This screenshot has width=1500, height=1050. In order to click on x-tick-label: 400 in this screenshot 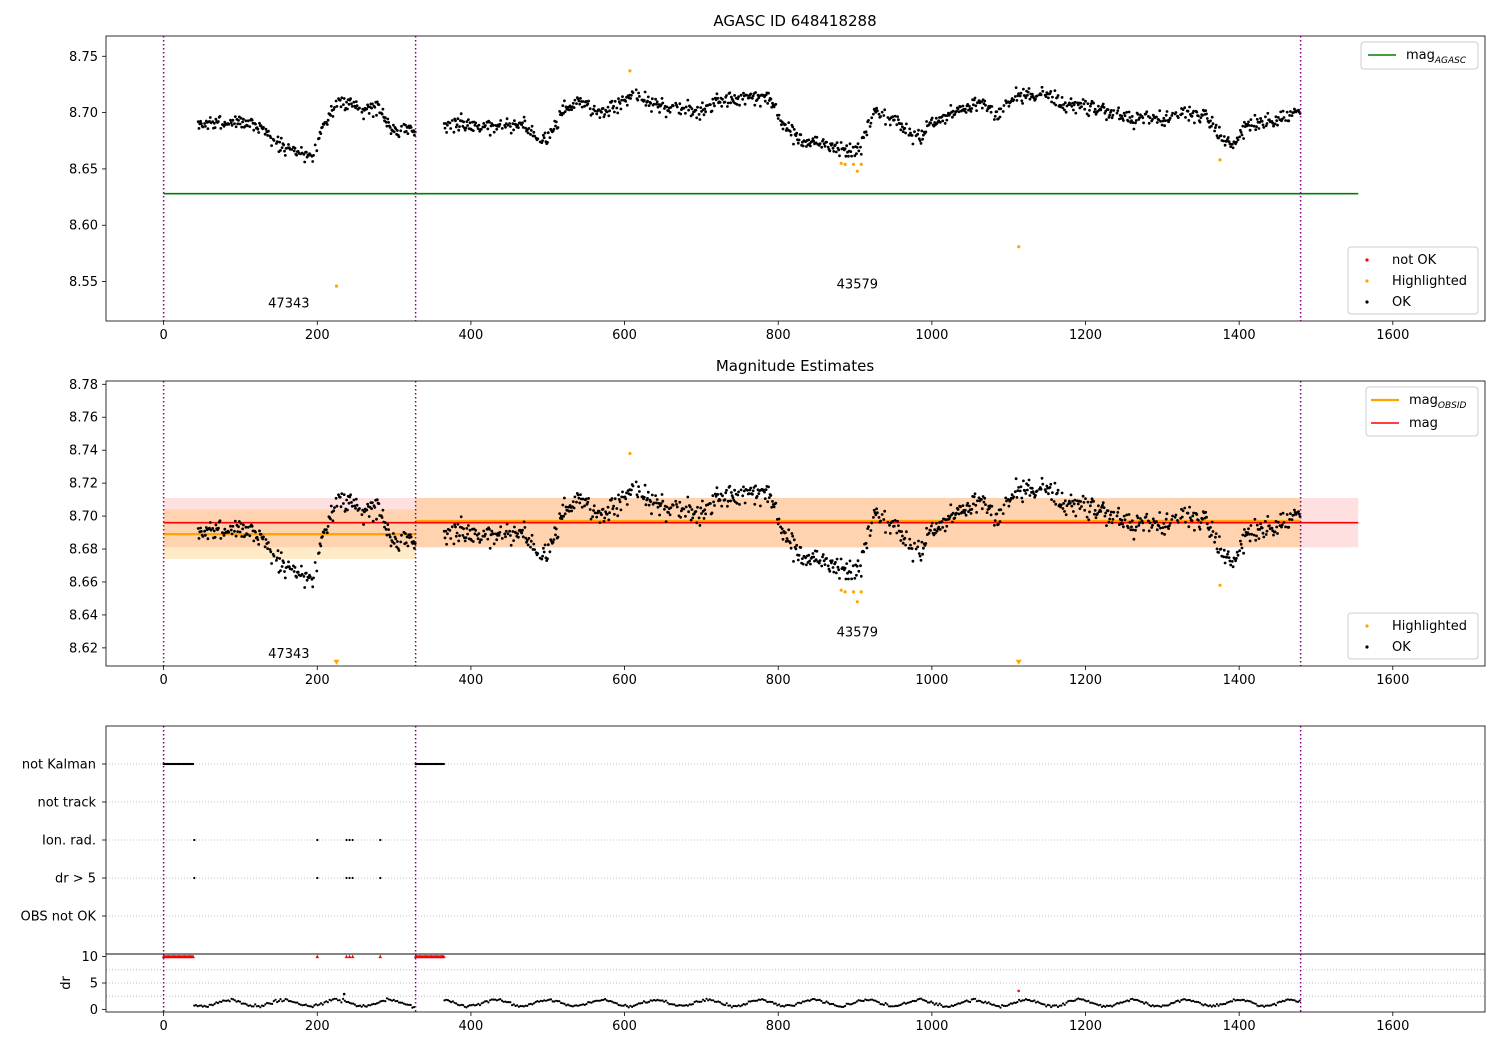, I will do `click(471, 335)`.